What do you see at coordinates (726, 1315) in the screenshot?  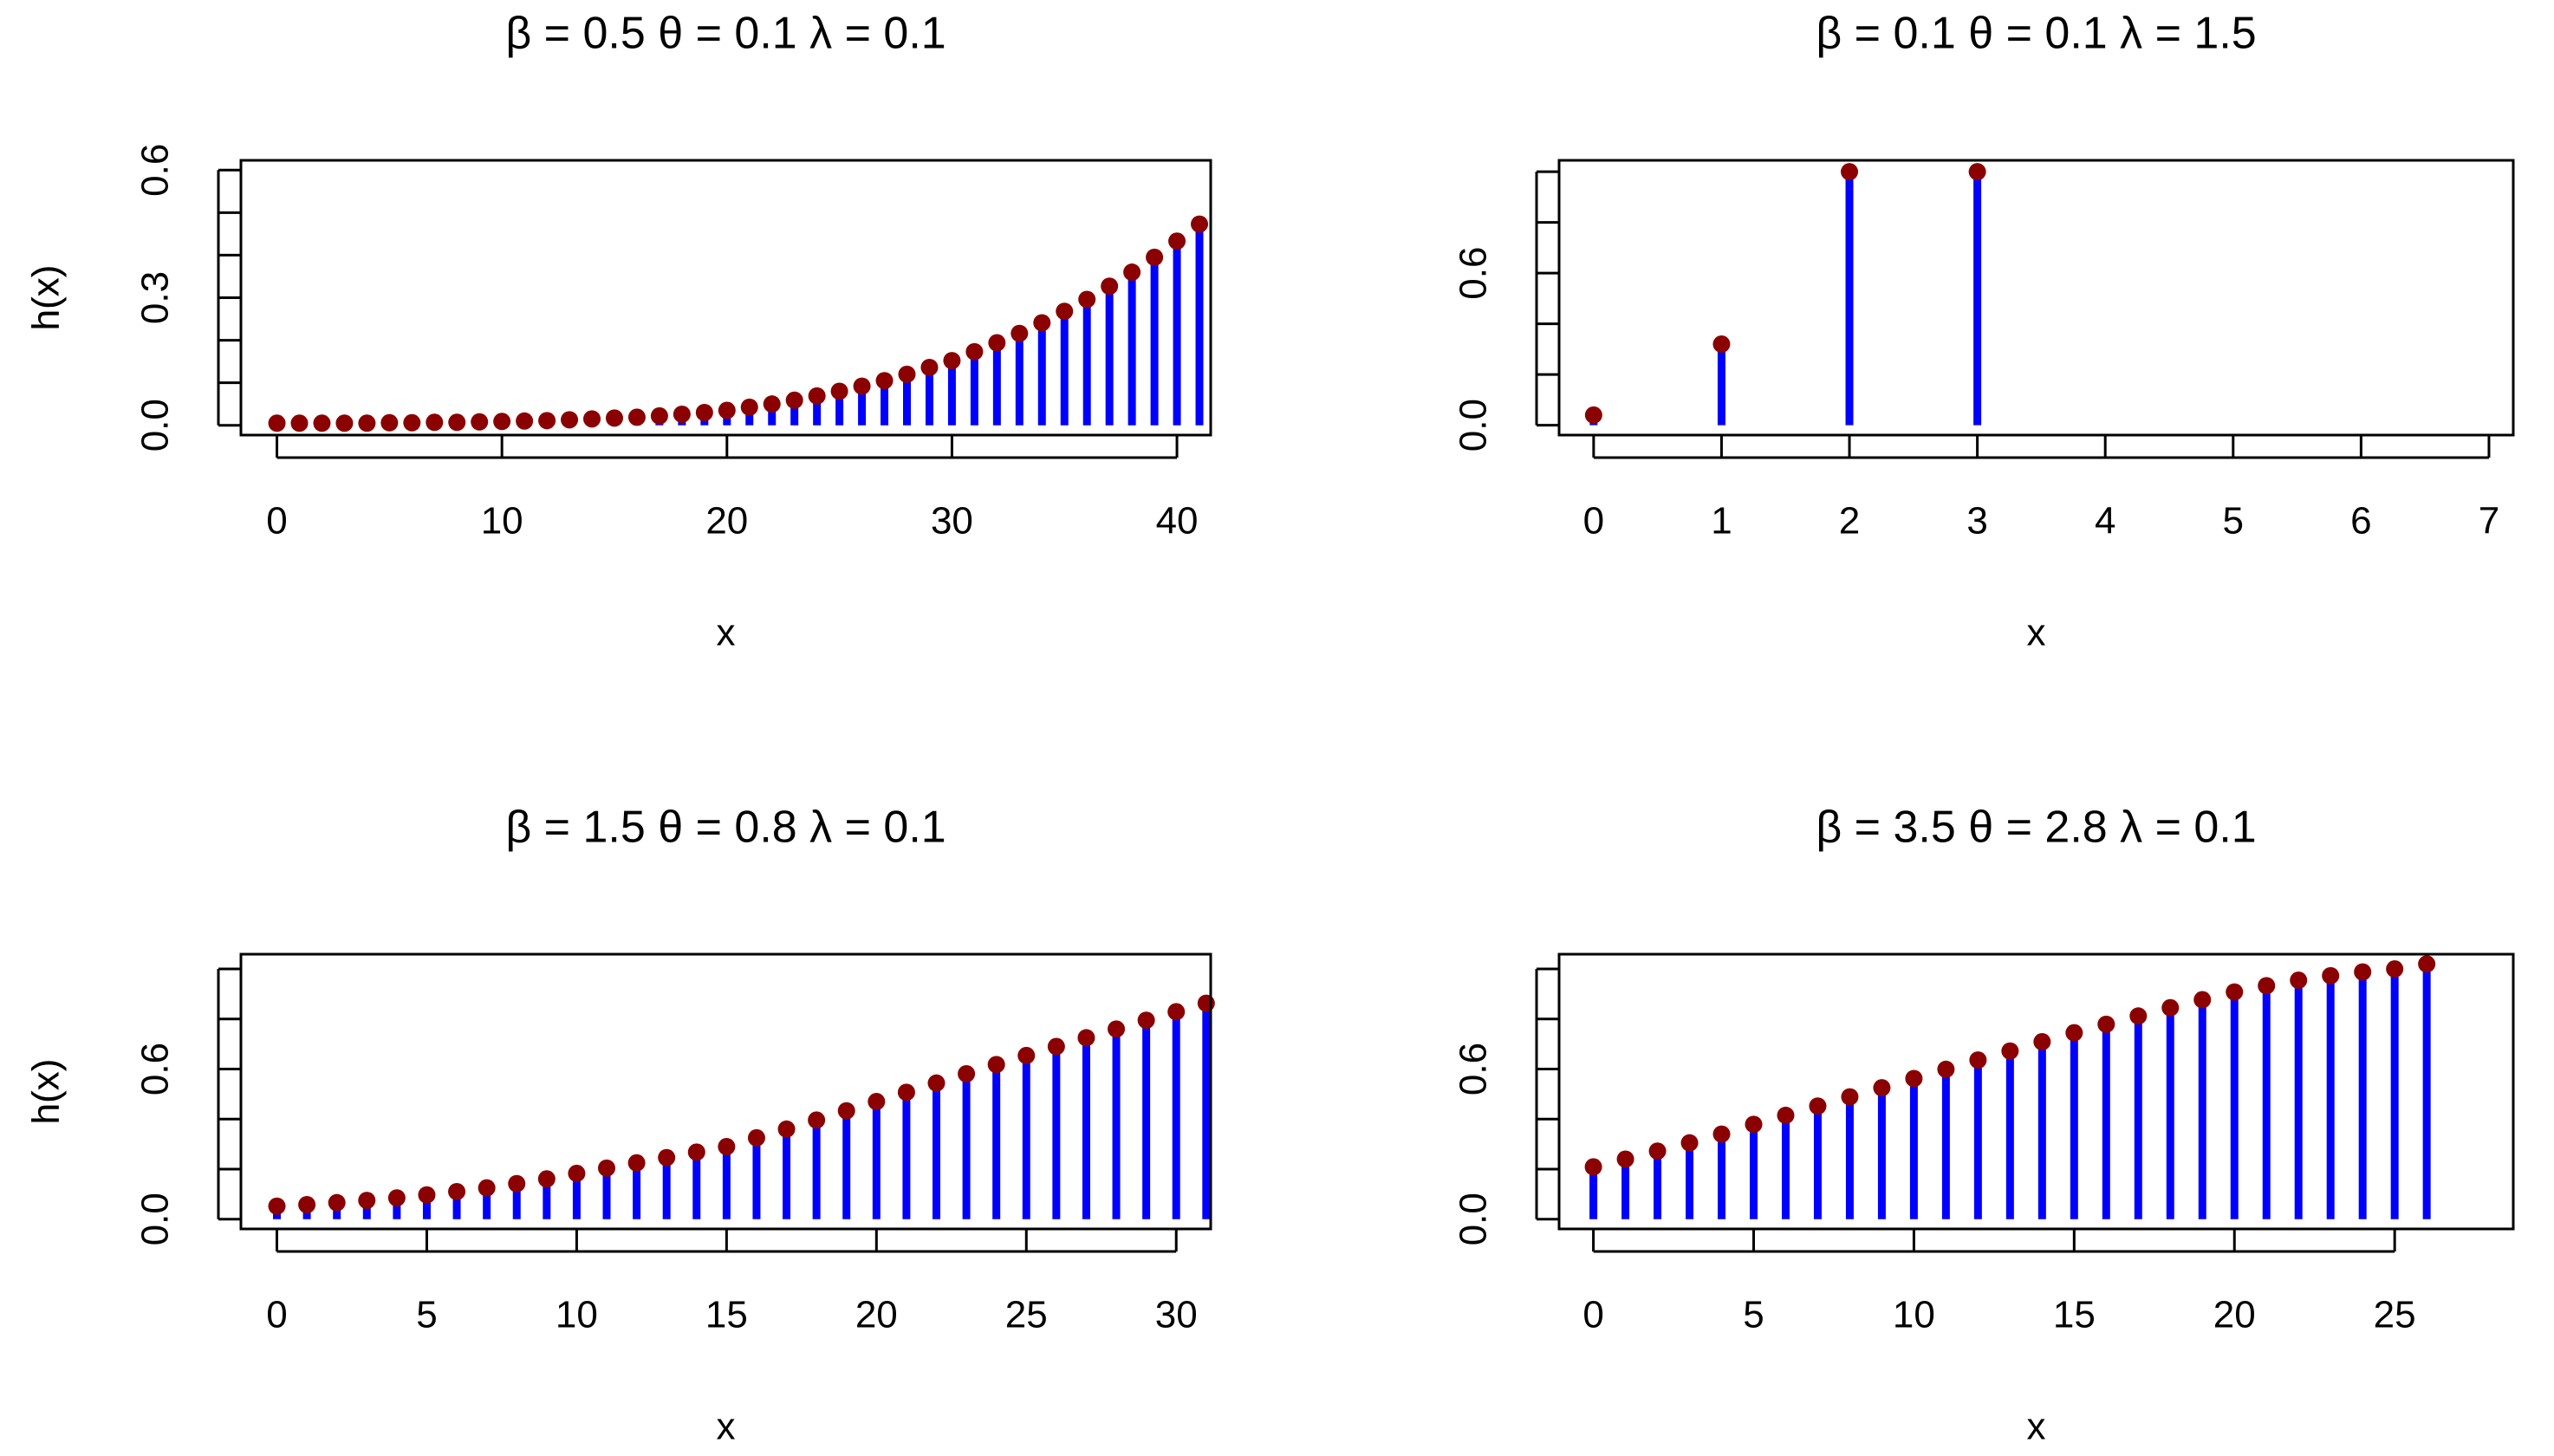 I see `x-tick-label: 15` at bounding box center [726, 1315].